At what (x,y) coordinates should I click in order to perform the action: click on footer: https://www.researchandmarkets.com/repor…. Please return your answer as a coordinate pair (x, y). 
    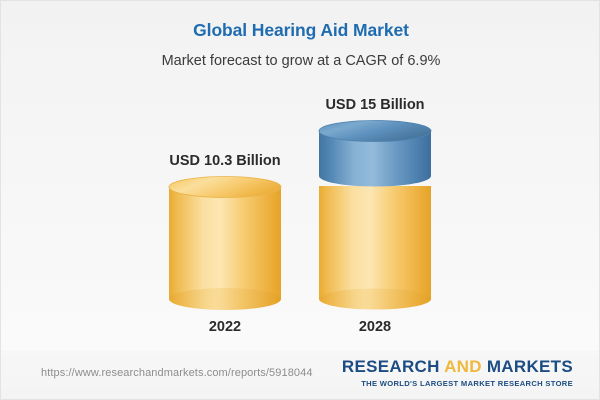
    Looking at the image, I should click on (300, 375).